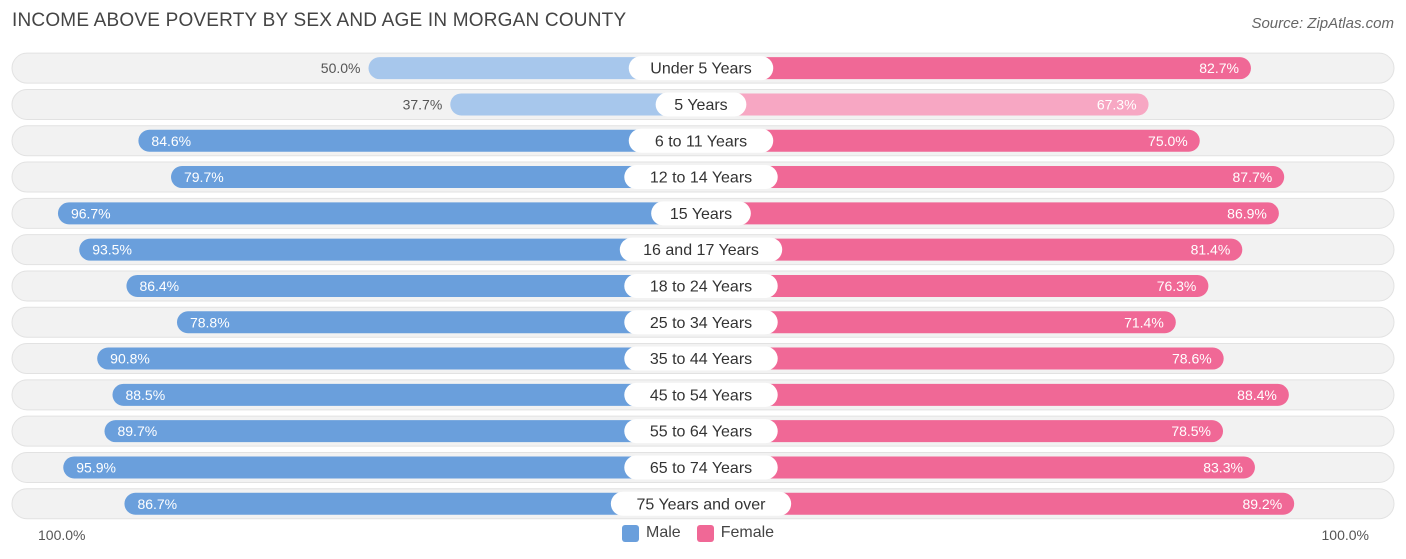  What do you see at coordinates (747, 532) in the screenshot?
I see `legend-label-female: Female` at bounding box center [747, 532].